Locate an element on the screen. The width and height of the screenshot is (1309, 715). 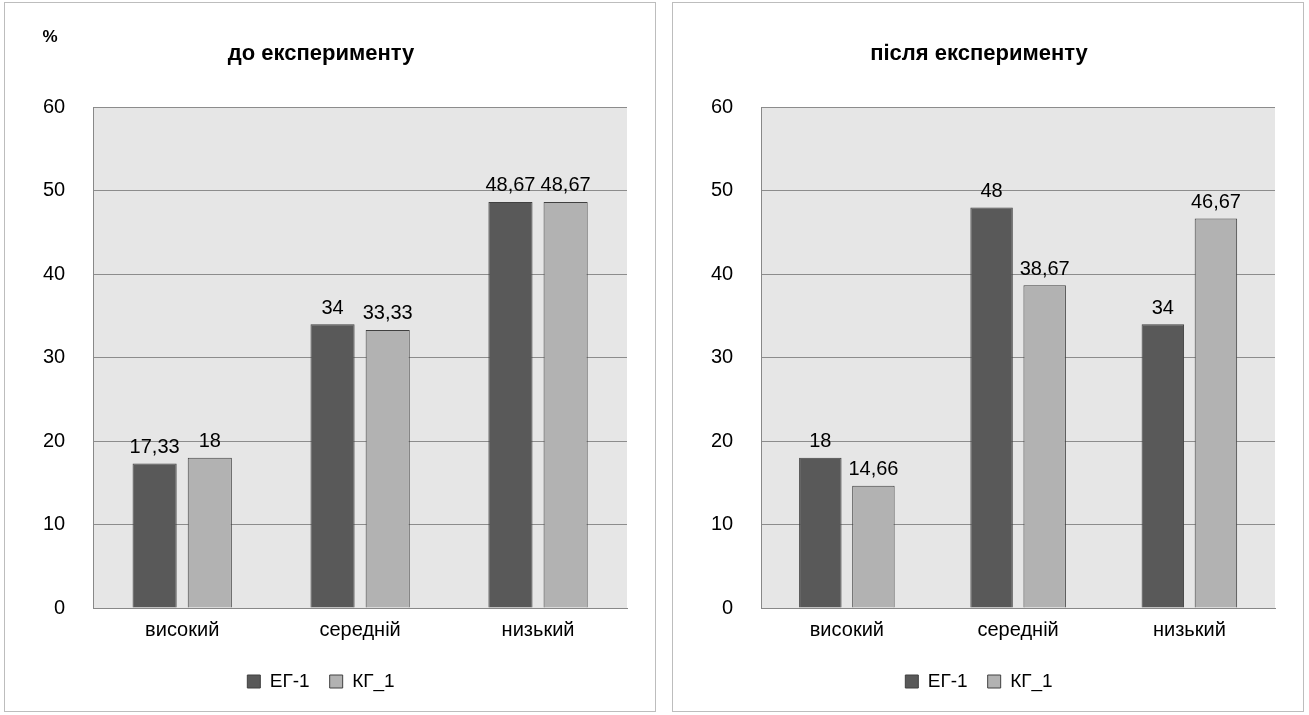
data-label: 14,66 is located at coordinates (873, 468).